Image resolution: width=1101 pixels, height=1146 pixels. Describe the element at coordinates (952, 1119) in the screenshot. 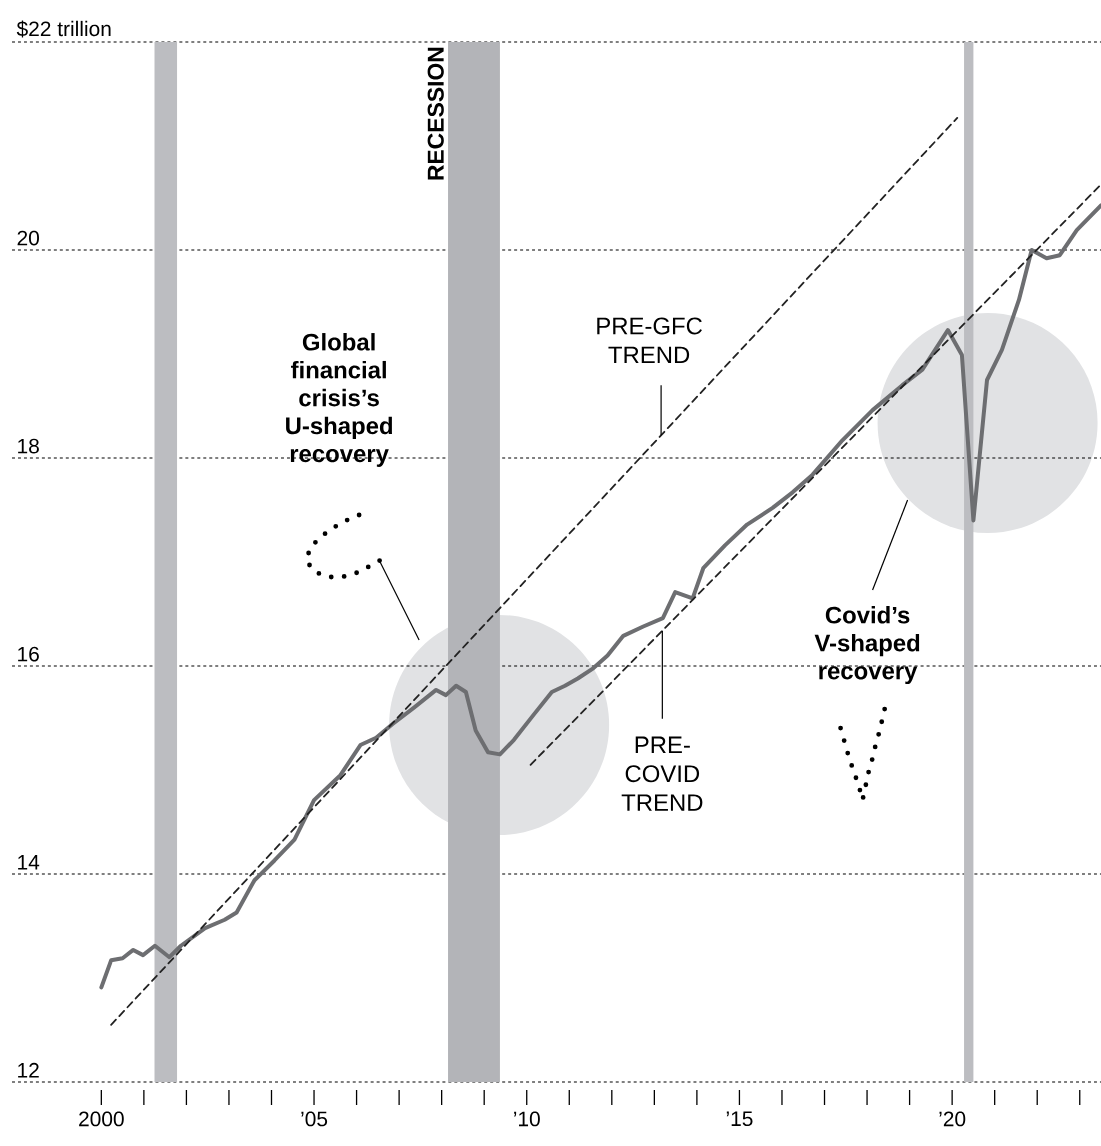

I see `x-tick-label: ’20` at that location.